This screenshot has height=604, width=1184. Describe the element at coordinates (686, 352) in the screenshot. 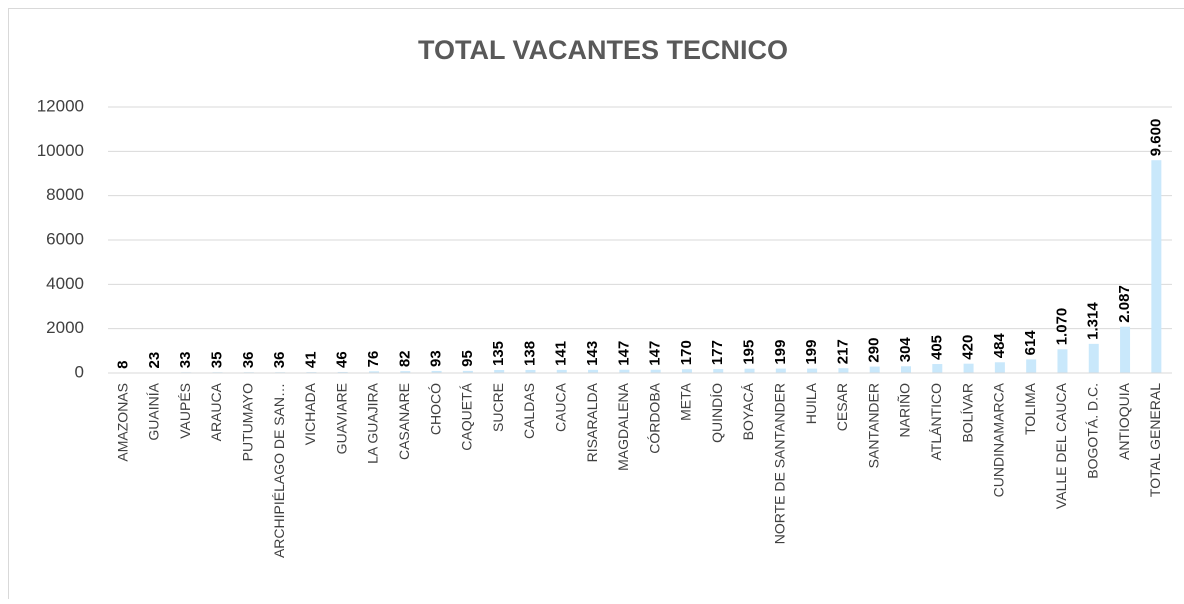

I see `value-label: 170` at that location.